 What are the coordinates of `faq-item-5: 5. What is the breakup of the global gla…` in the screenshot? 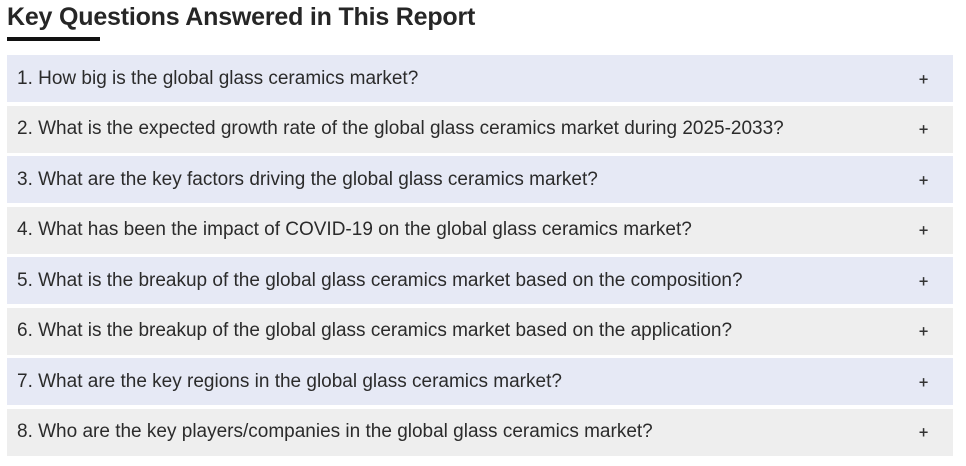 It's located at (480, 280).